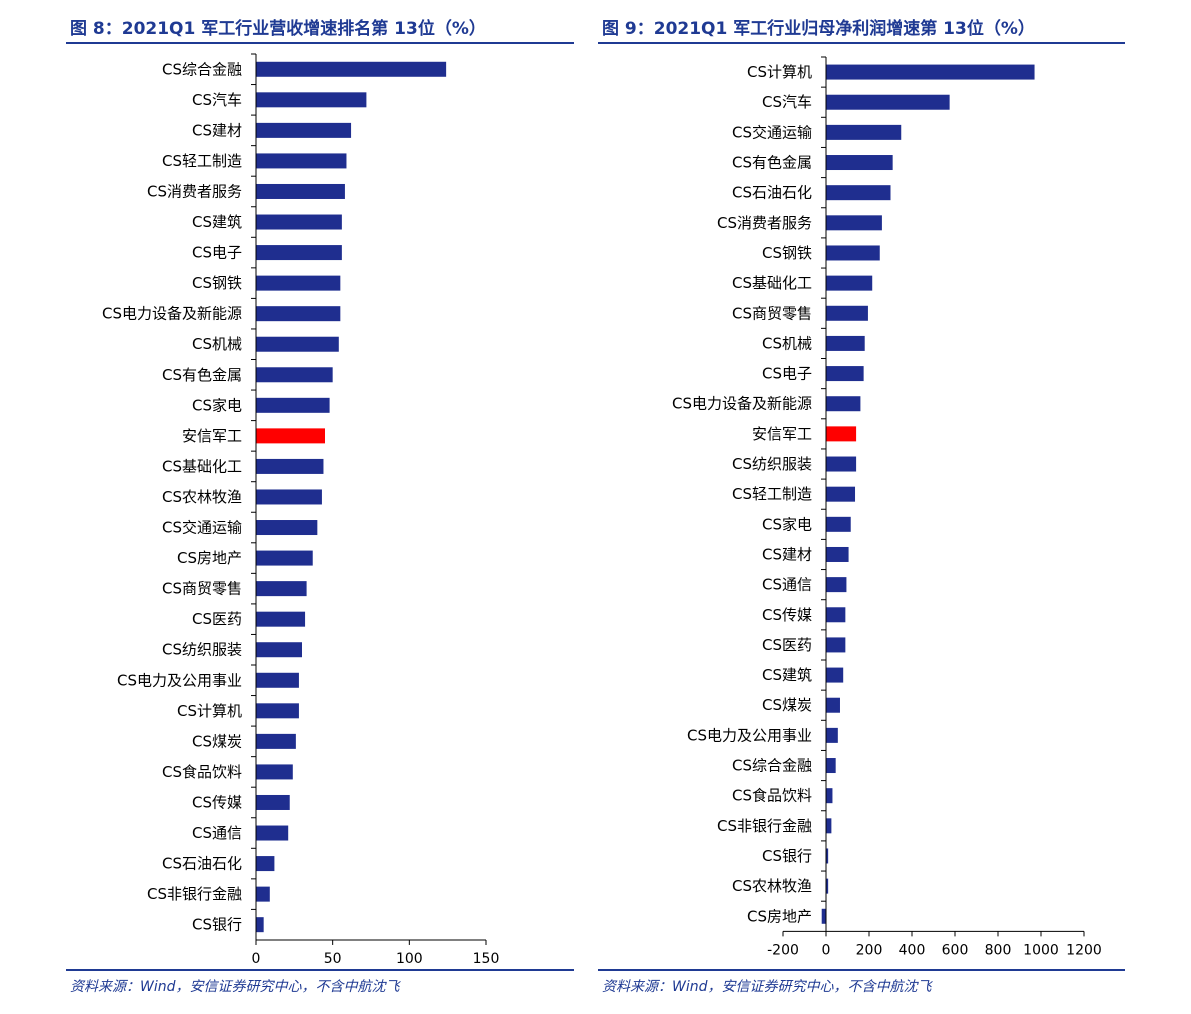 The width and height of the screenshot is (1191, 1014). Describe the element at coordinates (486, 959) in the screenshot. I see `x-tick-label: 150` at that location.